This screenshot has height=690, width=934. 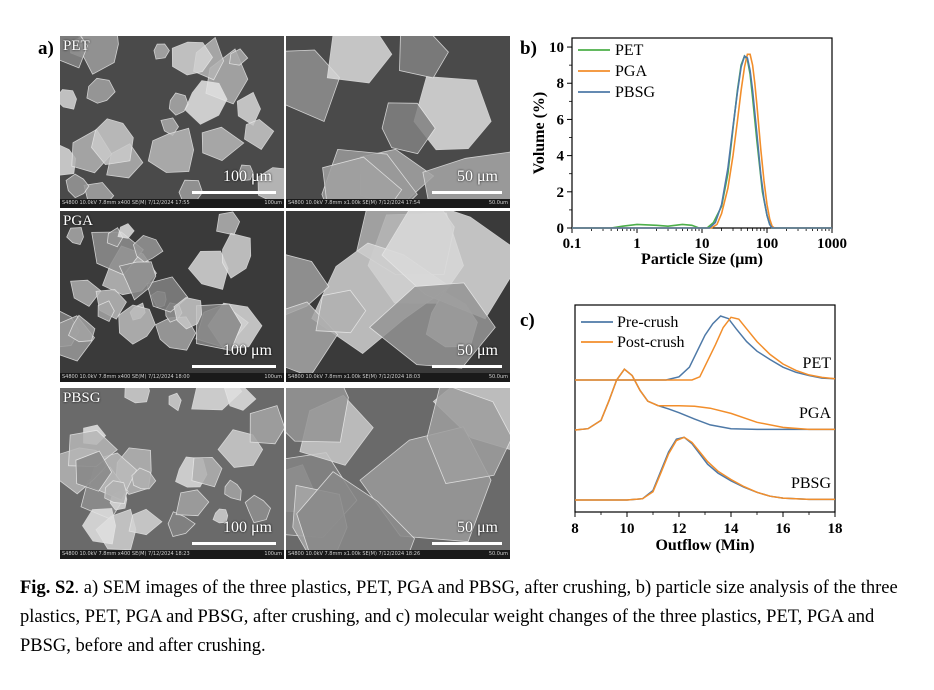 I want to click on y-tick-label: 10, so click(x=556, y=48).